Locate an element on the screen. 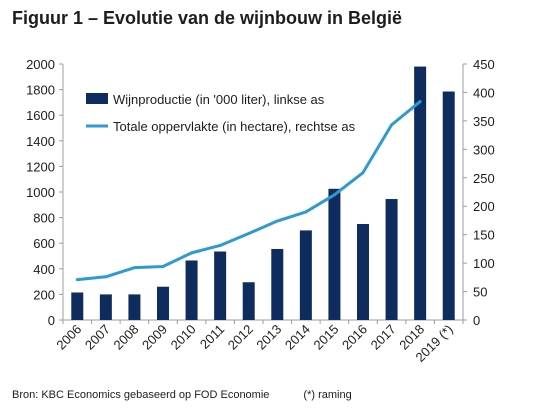 The height and width of the screenshot is (417, 542). right-tick-label: 100 is located at coordinates (484, 263).